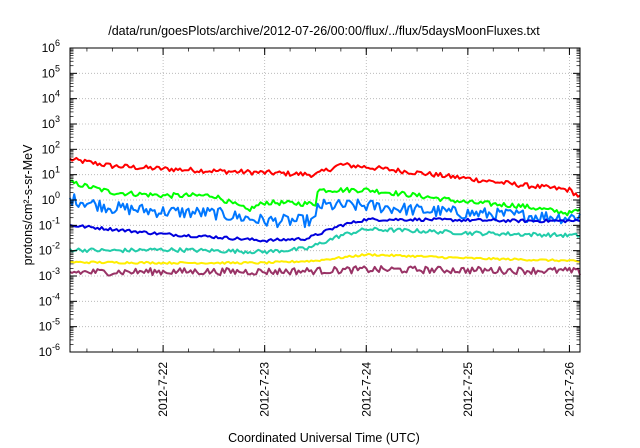  What do you see at coordinates (468, 389) in the screenshot?
I see `x-tick-label: 2012-7-25` at bounding box center [468, 389].